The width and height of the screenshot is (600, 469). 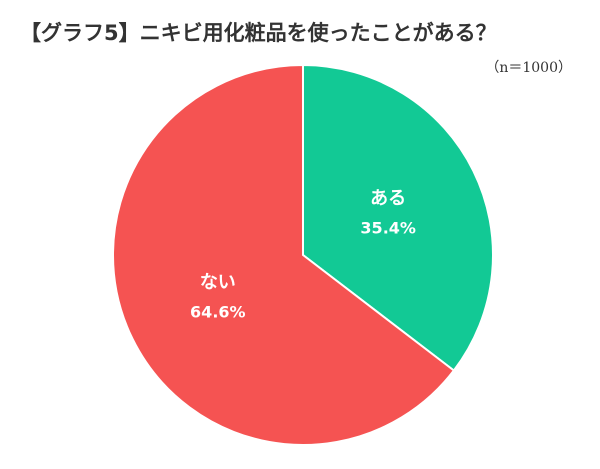 I want to click on slice-value-label: 64.6%, so click(x=218, y=312).